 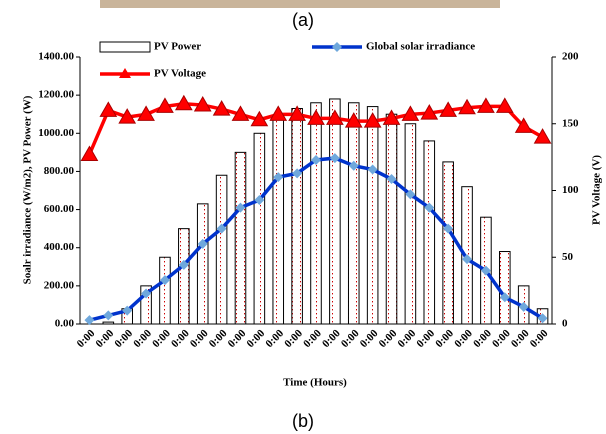 What do you see at coordinates (177, 47) in the screenshot?
I see `legend-label: PV Power` at bounding box center [177, 47].